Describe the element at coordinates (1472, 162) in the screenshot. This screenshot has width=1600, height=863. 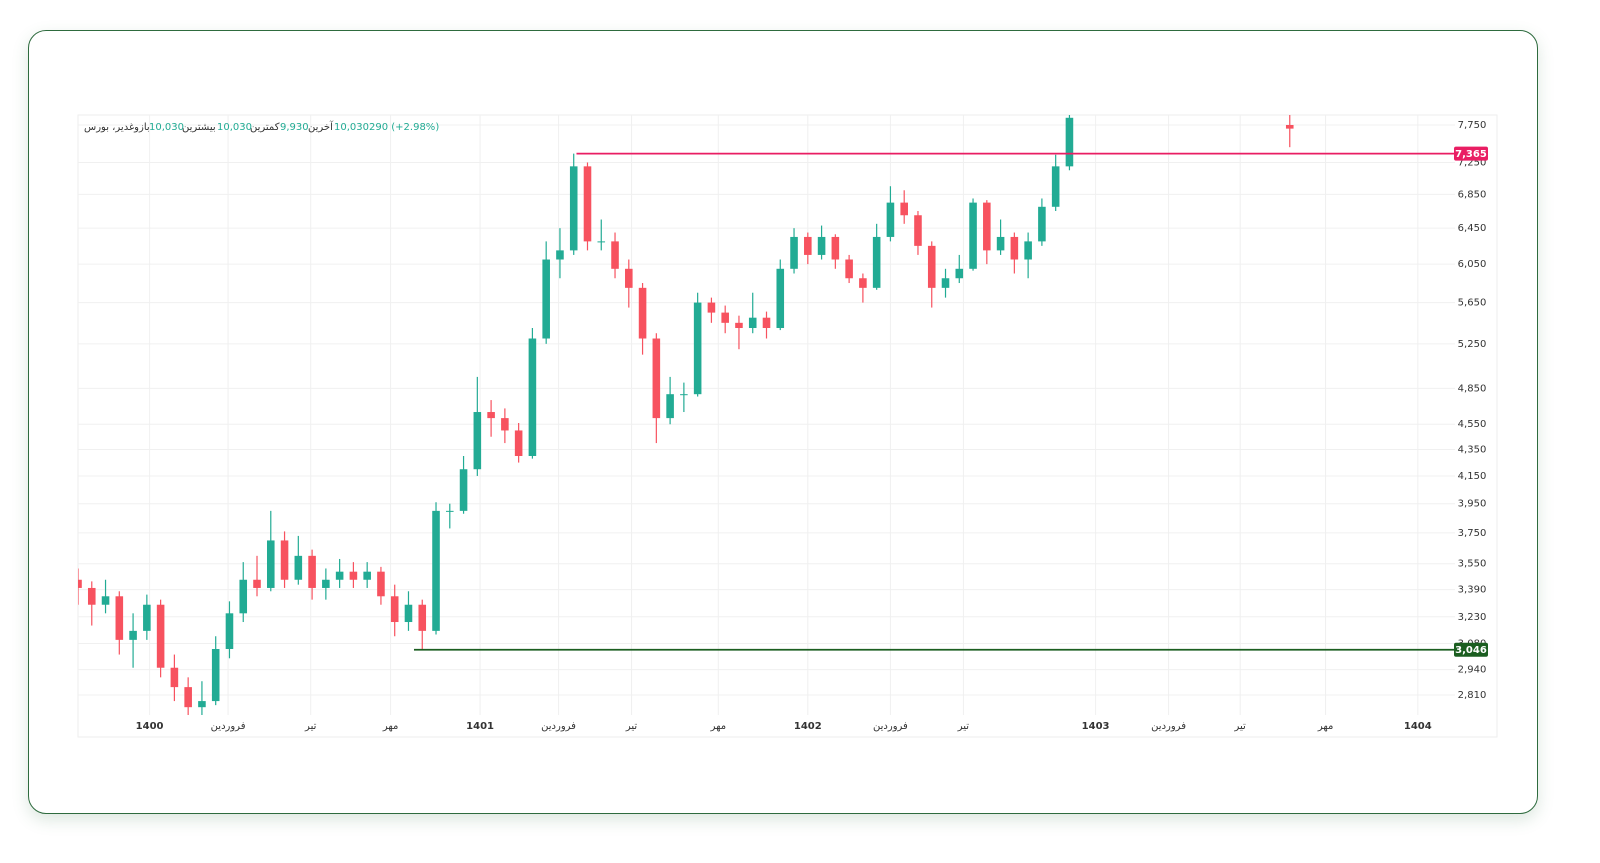
I see `y-tick-label: 7,250` at that location.